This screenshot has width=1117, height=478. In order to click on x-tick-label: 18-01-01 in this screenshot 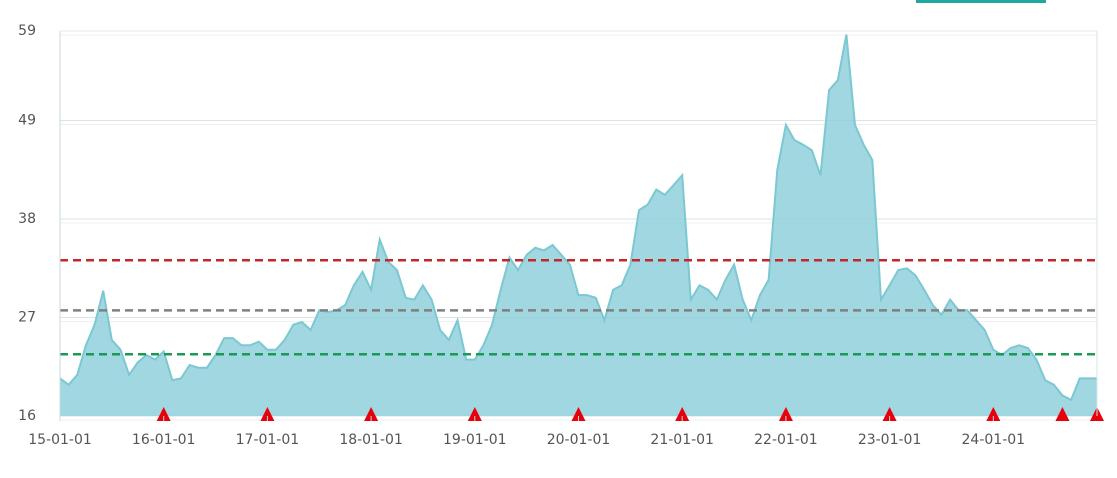, I will do `click(371, 440)`.